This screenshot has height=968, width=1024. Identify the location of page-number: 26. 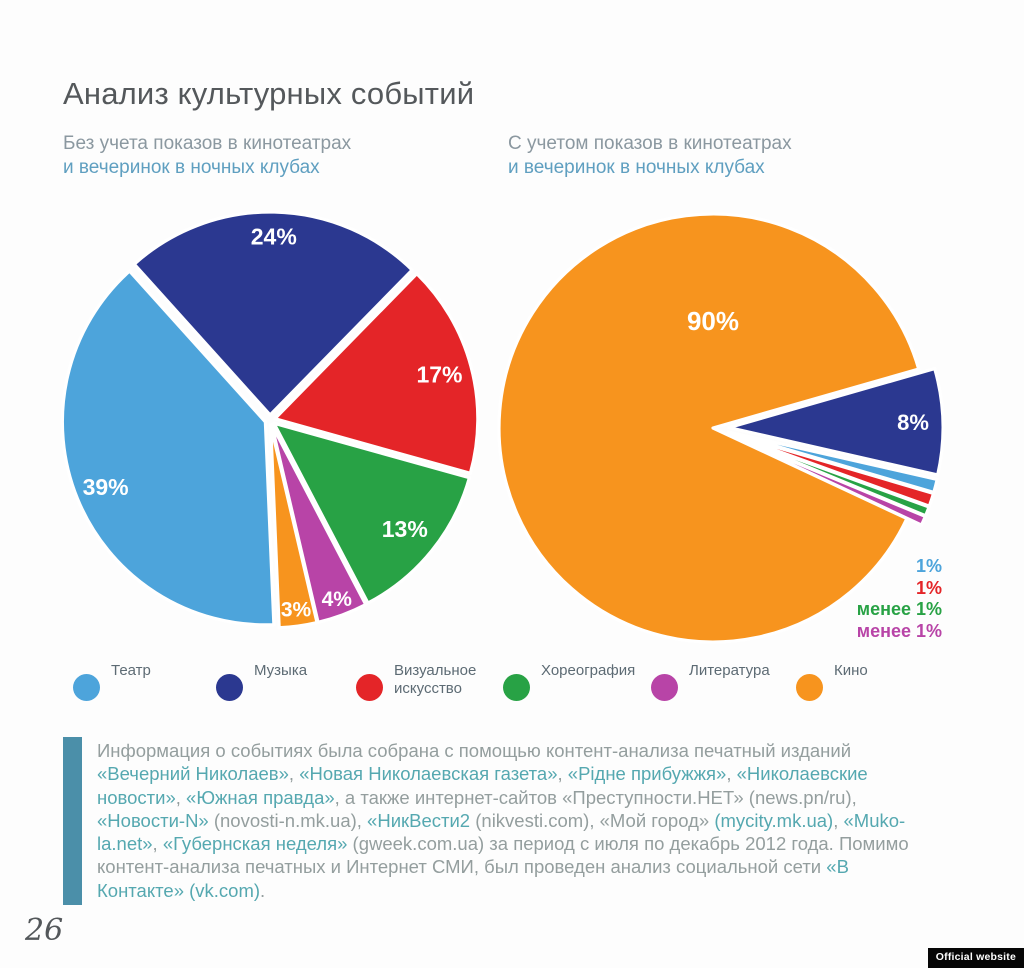
(44, 930).